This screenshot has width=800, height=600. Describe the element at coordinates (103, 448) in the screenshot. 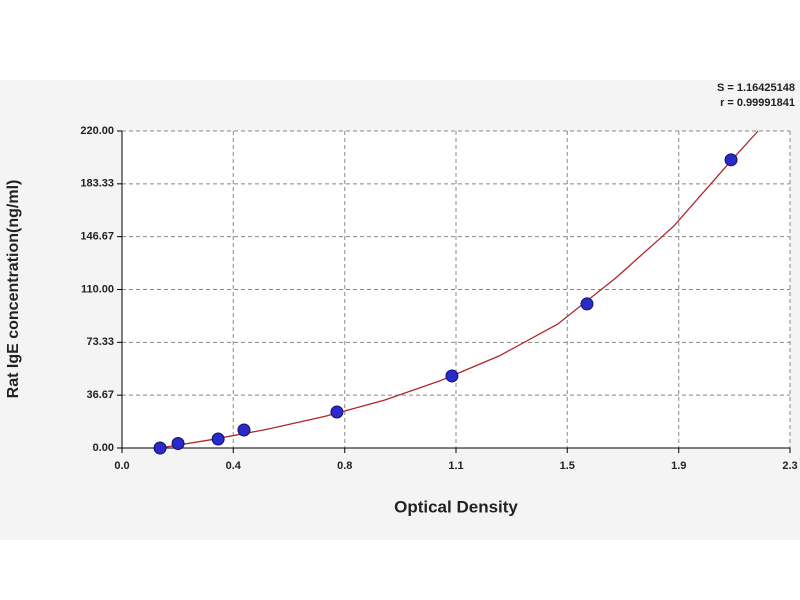

I see `y-tick-label: 0.00` at that location.